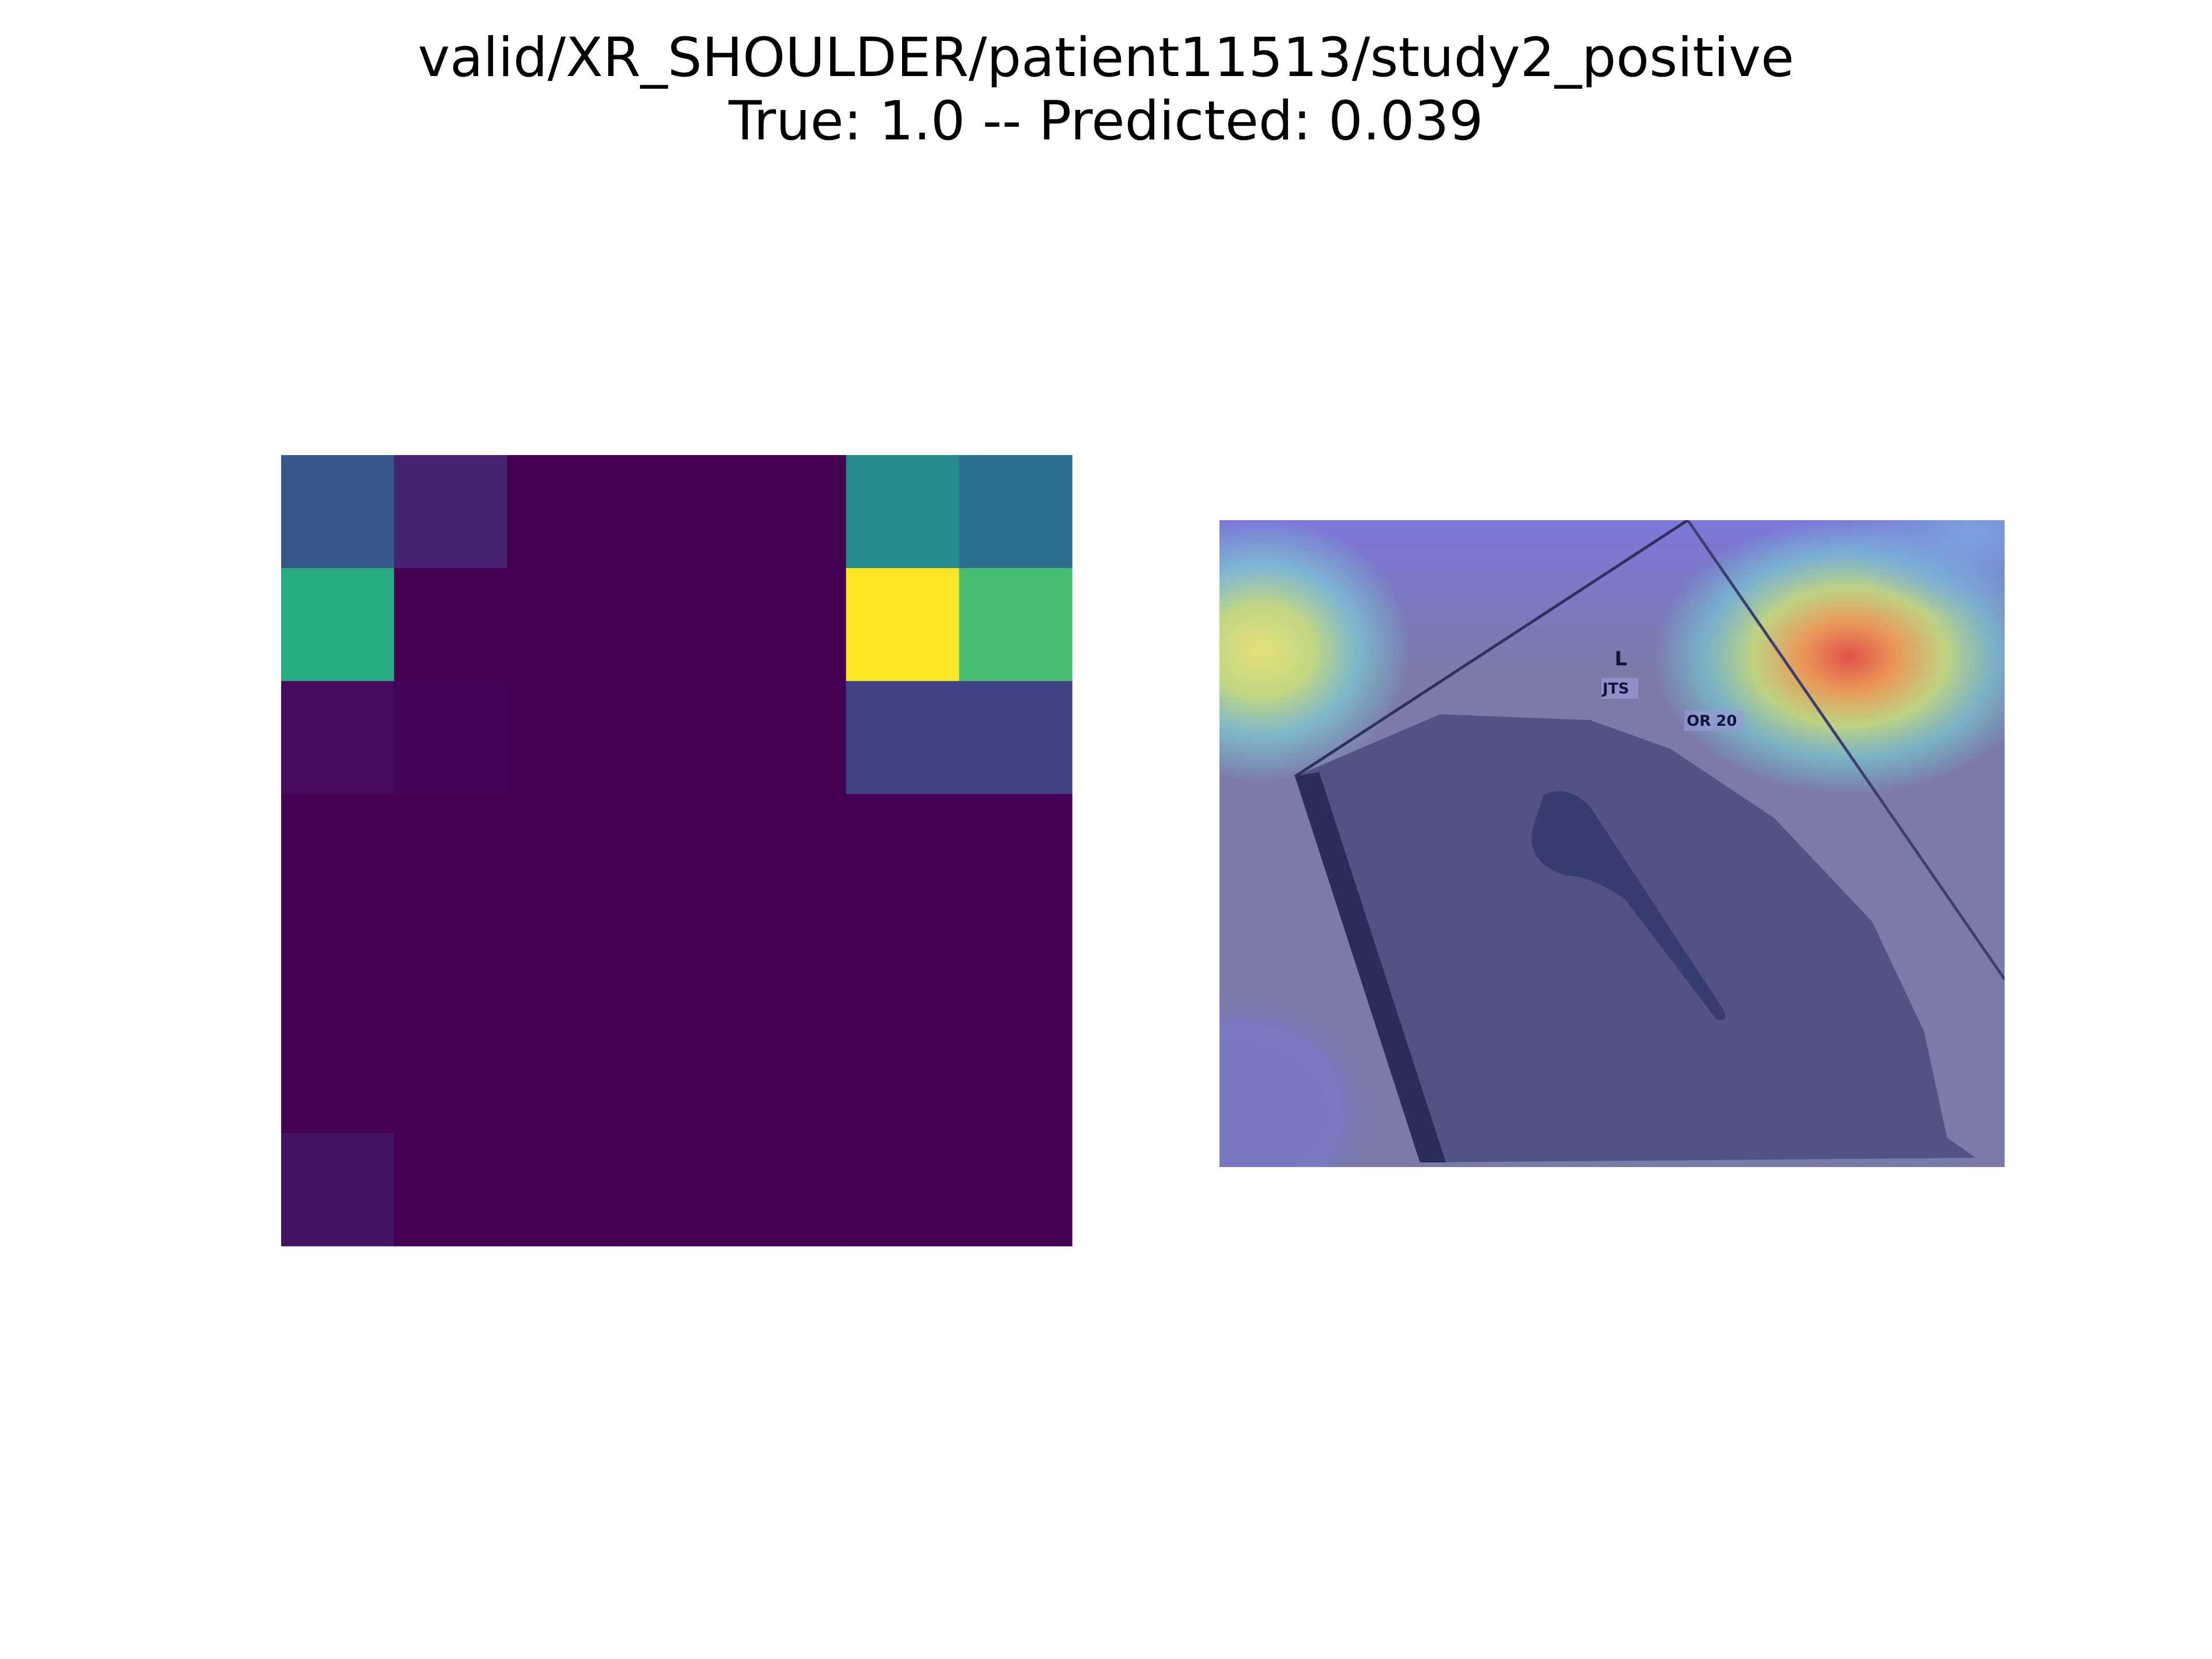 This screenshot has height=1659, width=2212. Describe the element at coordinates (1286, 1090) in the screenshot. I see `activation-bottom-left` at that location.